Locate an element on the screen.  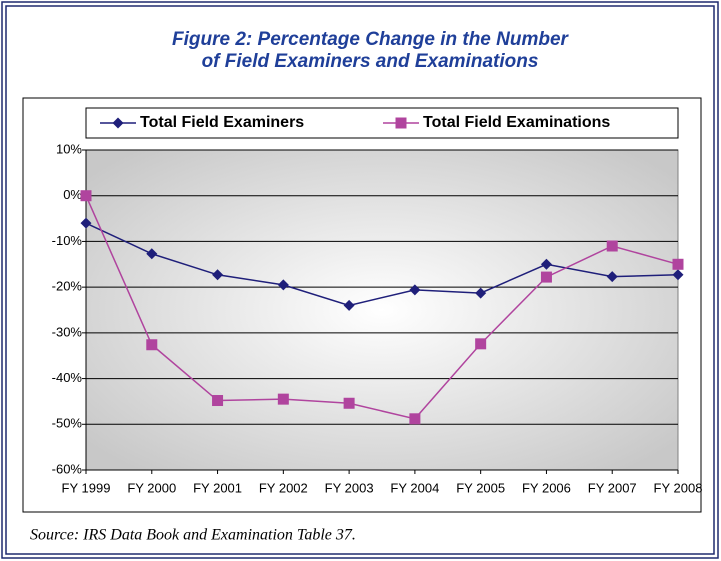
chart-title: of Field Examiners and Examinations is located at coordinates (370, 61).